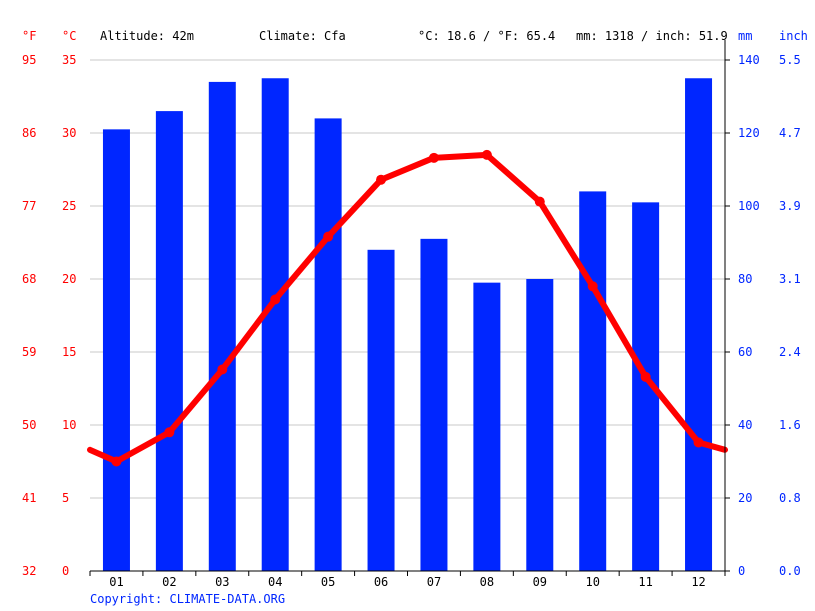 This screenshot has height=611, width=815. I want to click on tick-label-fahrenheit: 86, so click(29, 133).